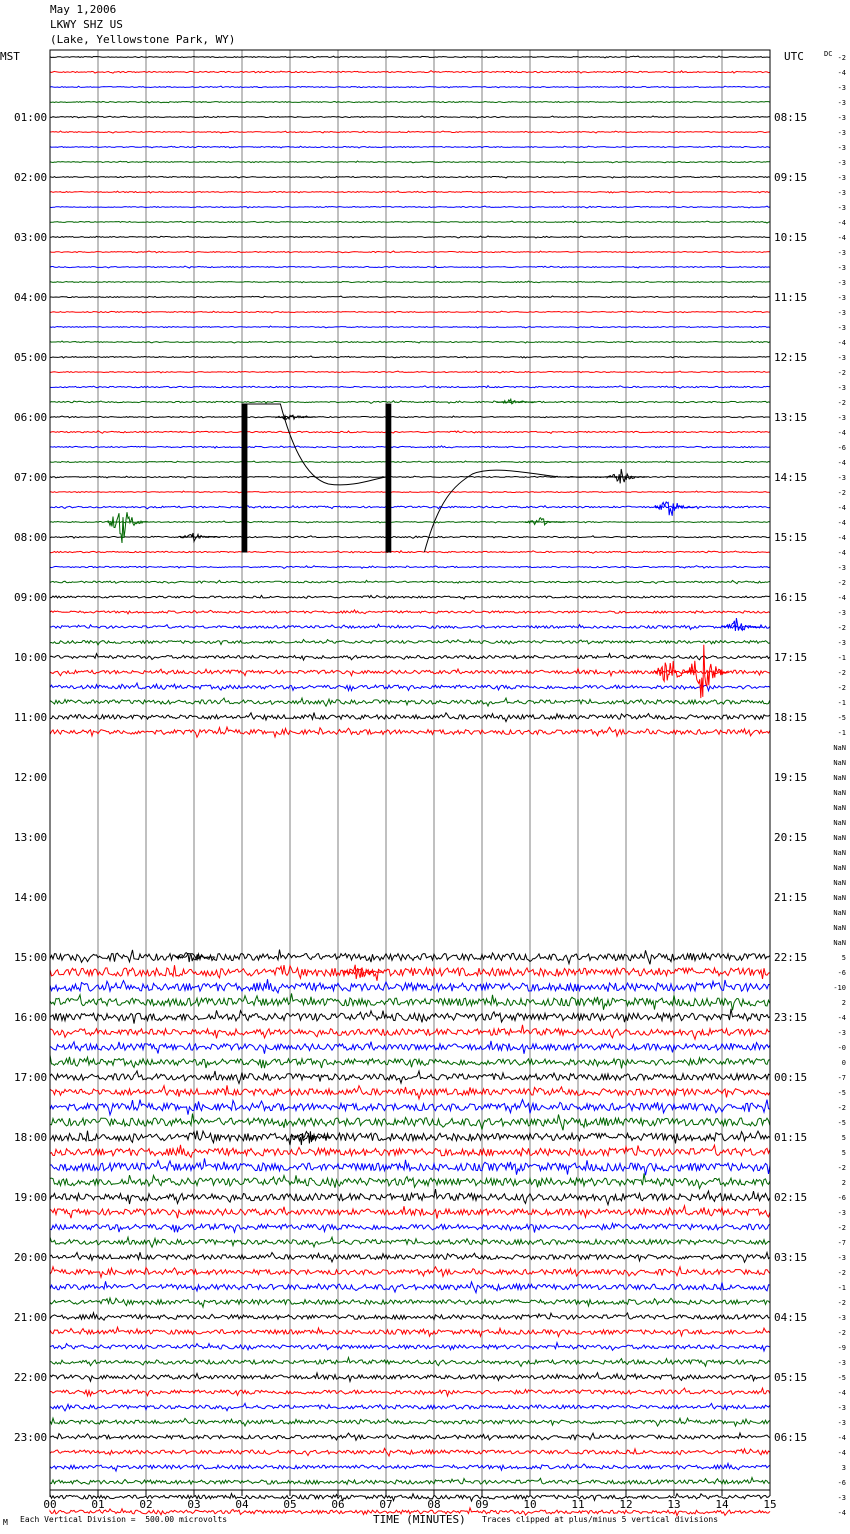 The height and width of the screenshot is (1534, 850). What do you see at coordinates (625, 1504) in the screenshot?
I see `x-tick-label: 12` at bounding box center [625, 1504].